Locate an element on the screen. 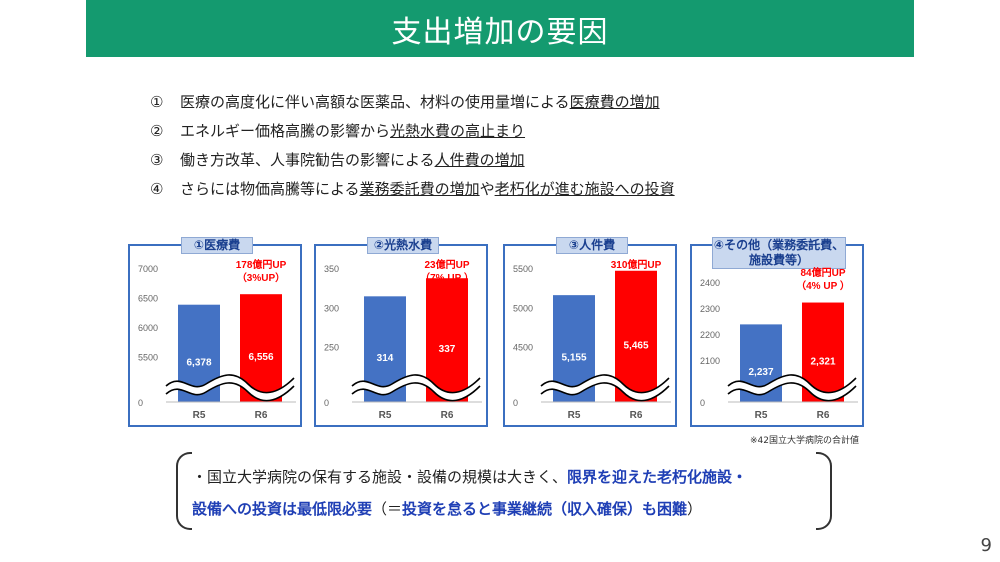 The image size is (1000, 562). left-bracket is located at coordinates (184, 491).